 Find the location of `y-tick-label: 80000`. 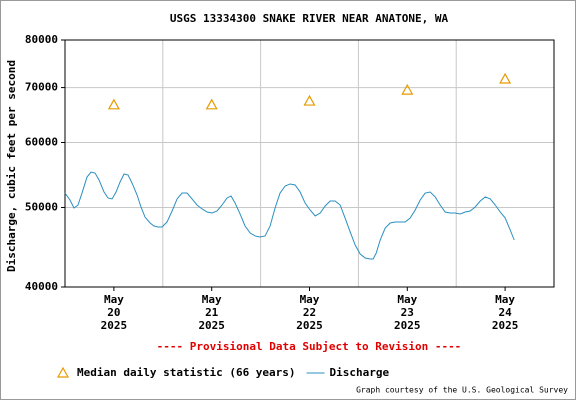

y-tick-label: 80000 is located at coordinates (41, 39).